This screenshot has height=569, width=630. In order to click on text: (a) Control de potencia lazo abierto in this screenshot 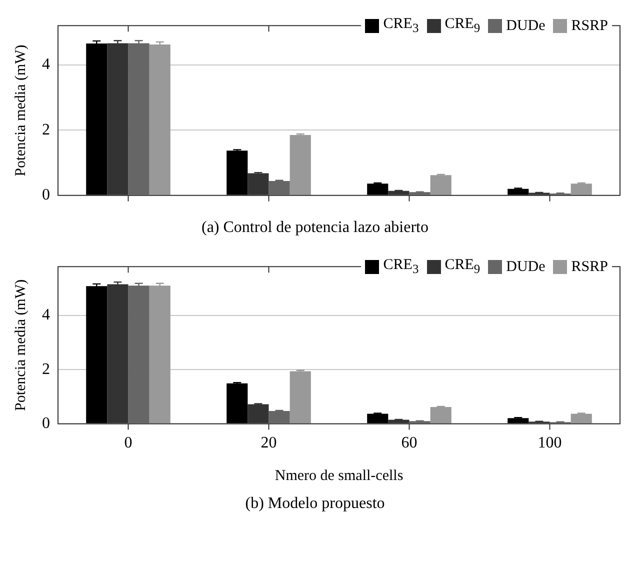, I will do `click(315, 228)`.